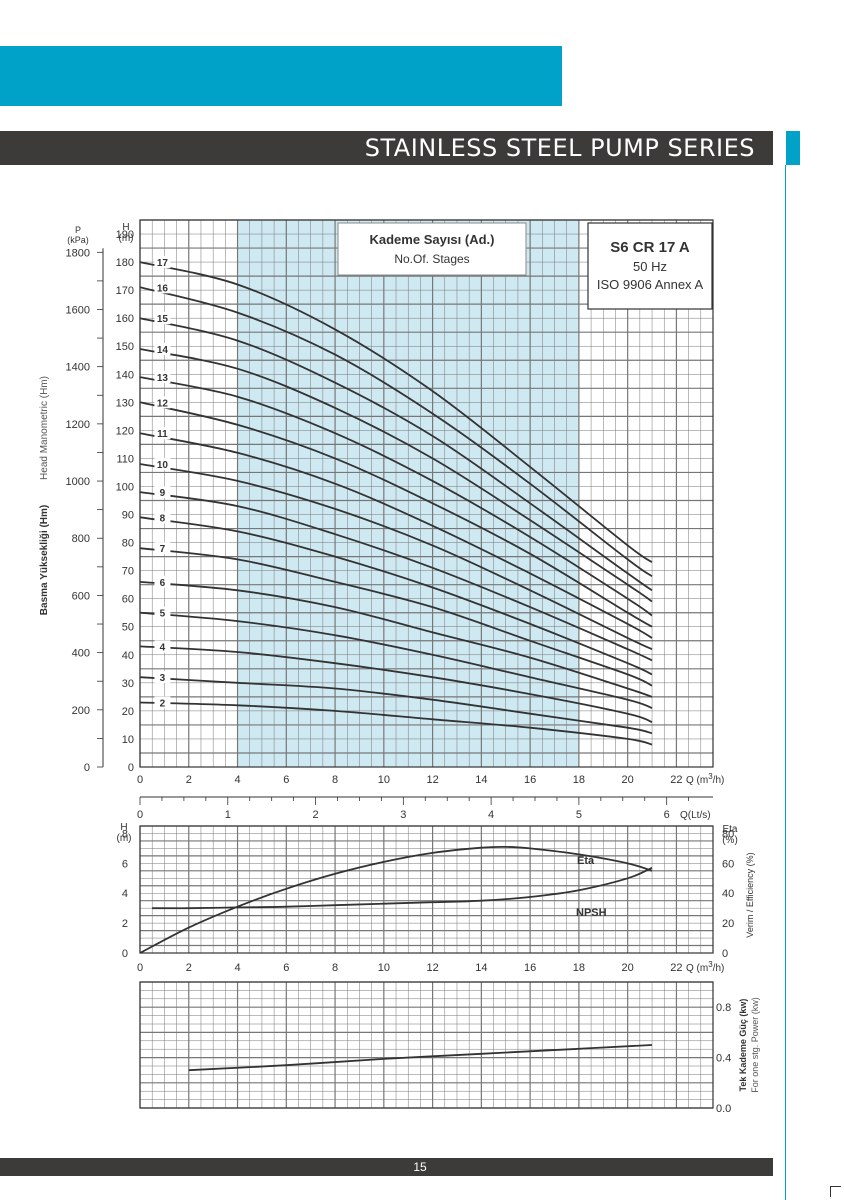  What do you see at coordinates (723, 1109) in the screenshot?
I see `power-tick-label: 0.0` at bounding box center [723, 1109].